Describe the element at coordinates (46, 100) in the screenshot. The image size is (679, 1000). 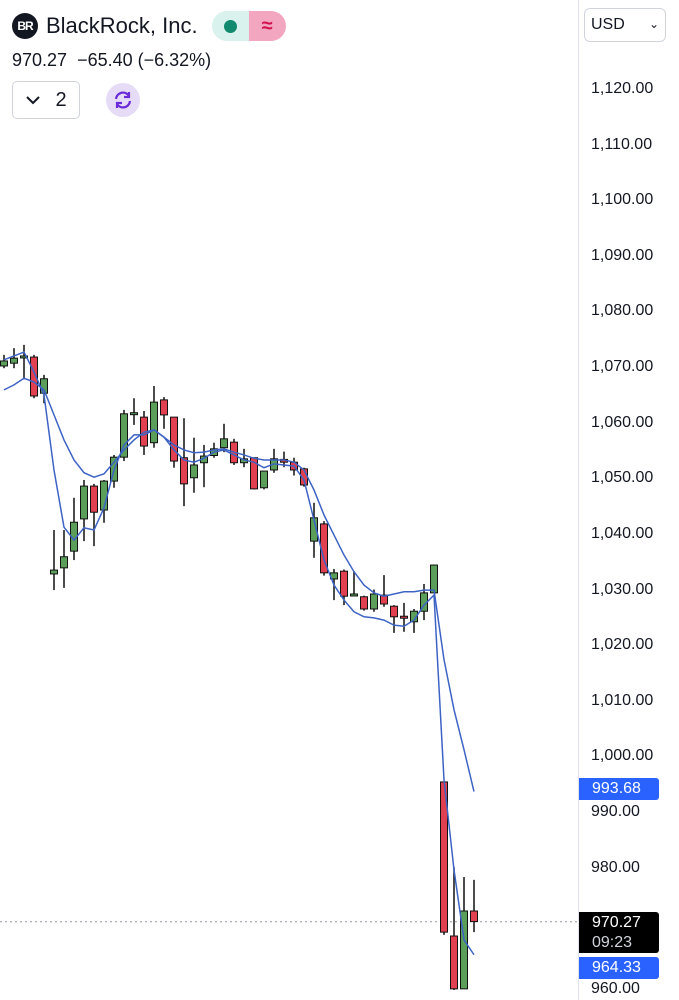
I see `indicators-collapse-button: 2` at that location.